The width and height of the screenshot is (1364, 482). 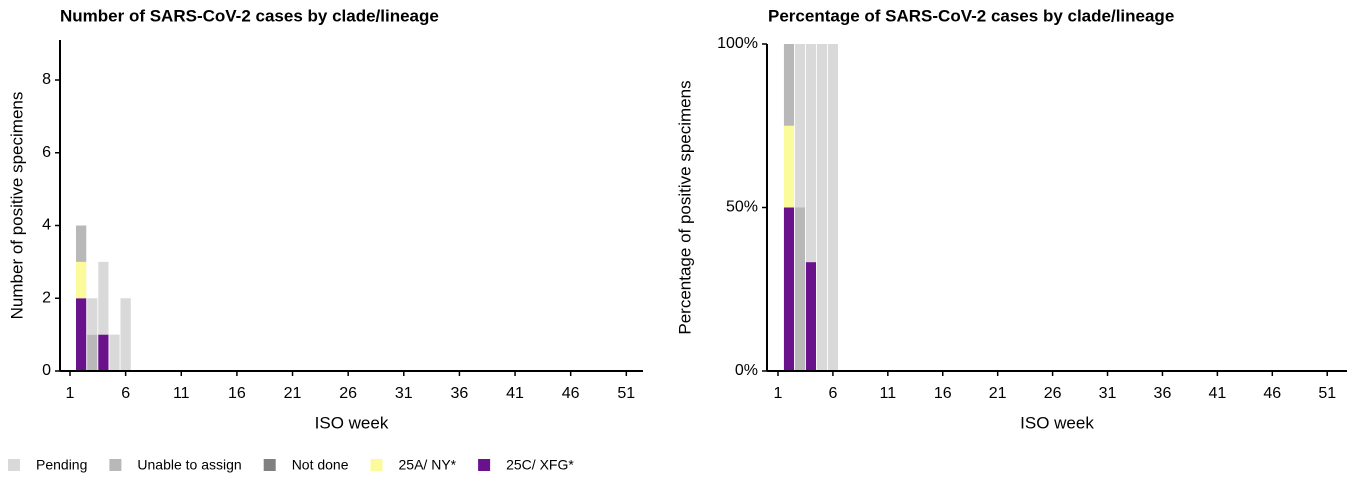 What do you see at coordinates (320, 465) in the screenshot?
I see `legend-label: Not done` at bounding box center [320, 465].